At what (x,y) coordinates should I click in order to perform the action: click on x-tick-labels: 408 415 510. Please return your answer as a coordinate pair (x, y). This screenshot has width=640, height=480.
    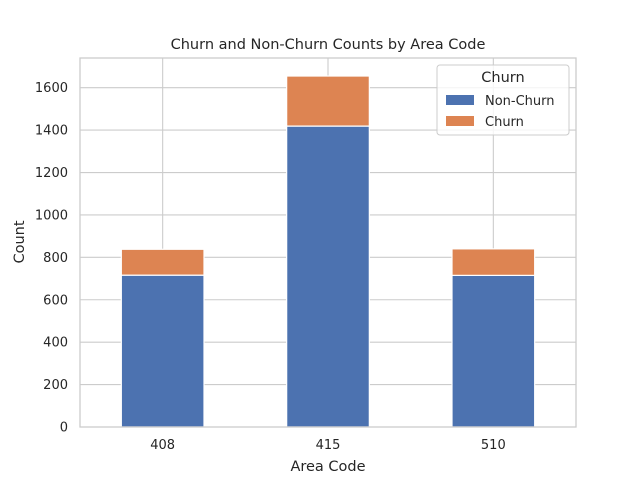
    Looking at the image, I should click on (327, 445).